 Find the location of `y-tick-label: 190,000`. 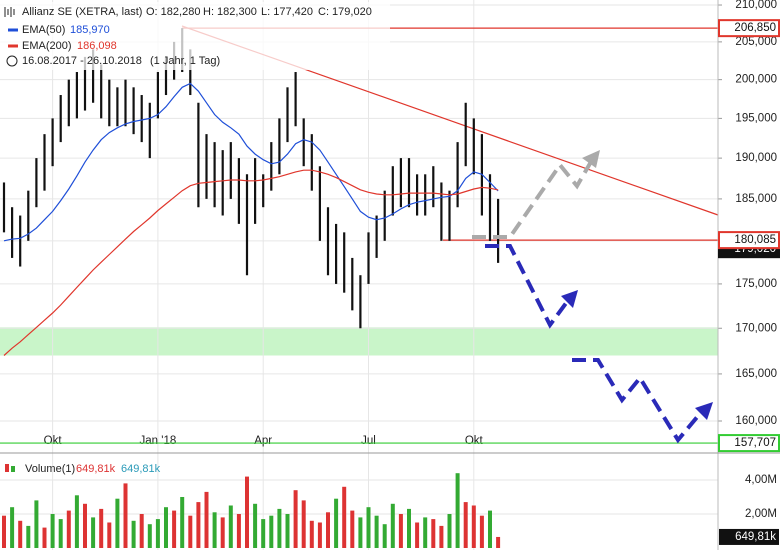

y-tick-label: 190,000 is located at coordinates (756, 158).